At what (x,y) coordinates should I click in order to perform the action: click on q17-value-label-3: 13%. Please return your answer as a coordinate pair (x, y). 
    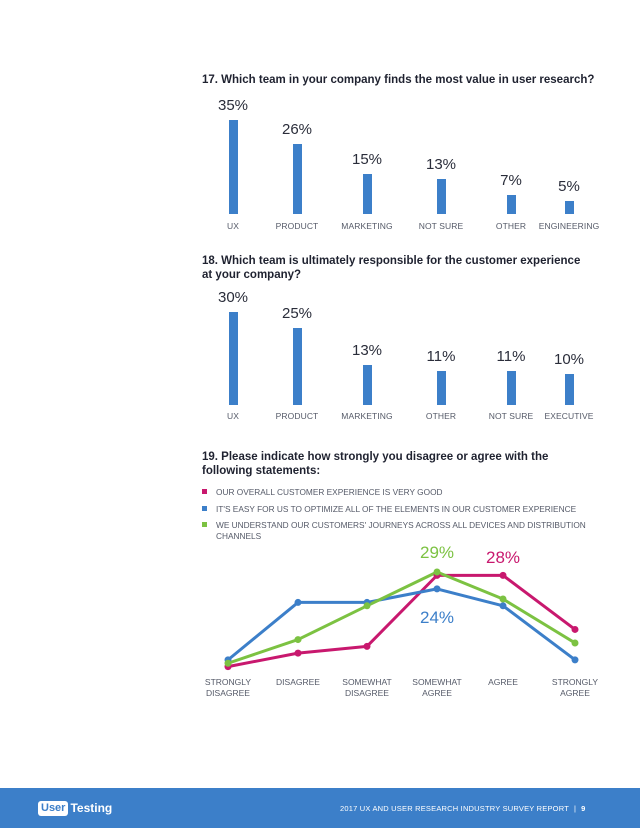
    Looking at the image, I should click on (441, 165).